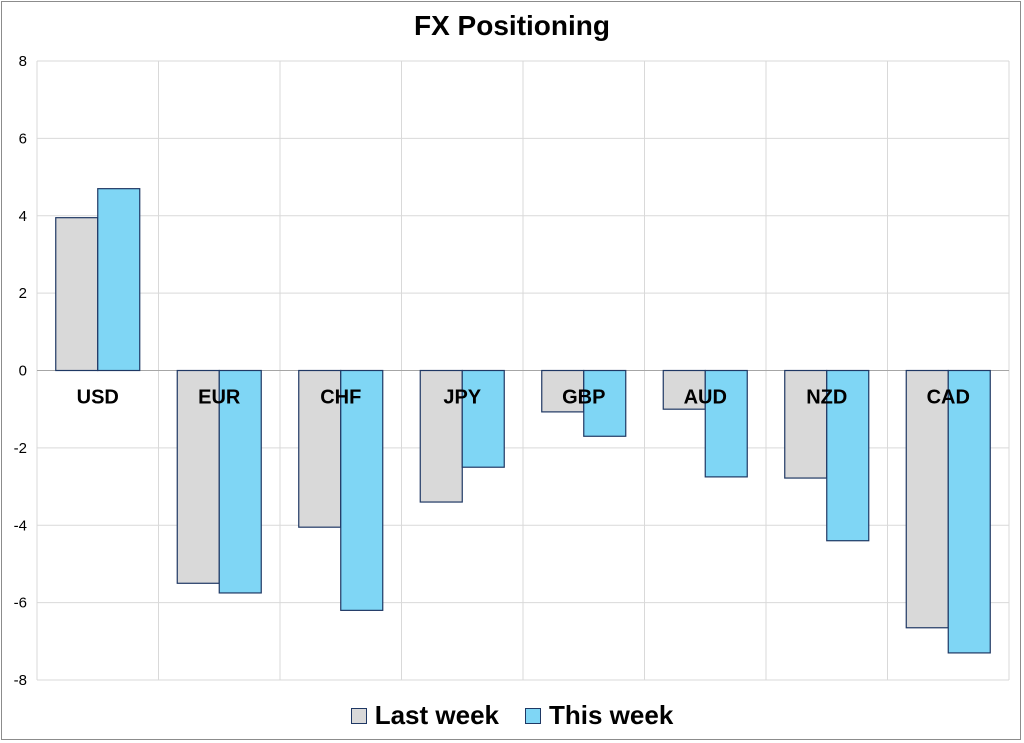 This screenshot has height=743, width=1024. Describe the element at coordinates (483, 418) in the screenshot. I see `bar-this-week-jpy` at that location.